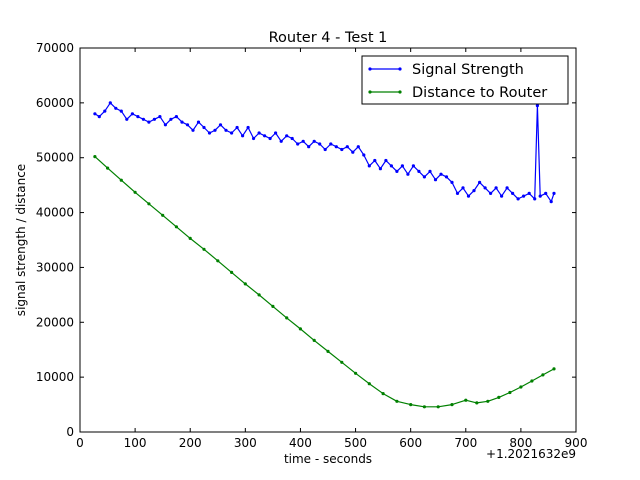  What do you see at coordinates (468, 70) in the screenshot?
I see `legend-label-signal-strength: Signal Strength` at bounding box center [468, 70].